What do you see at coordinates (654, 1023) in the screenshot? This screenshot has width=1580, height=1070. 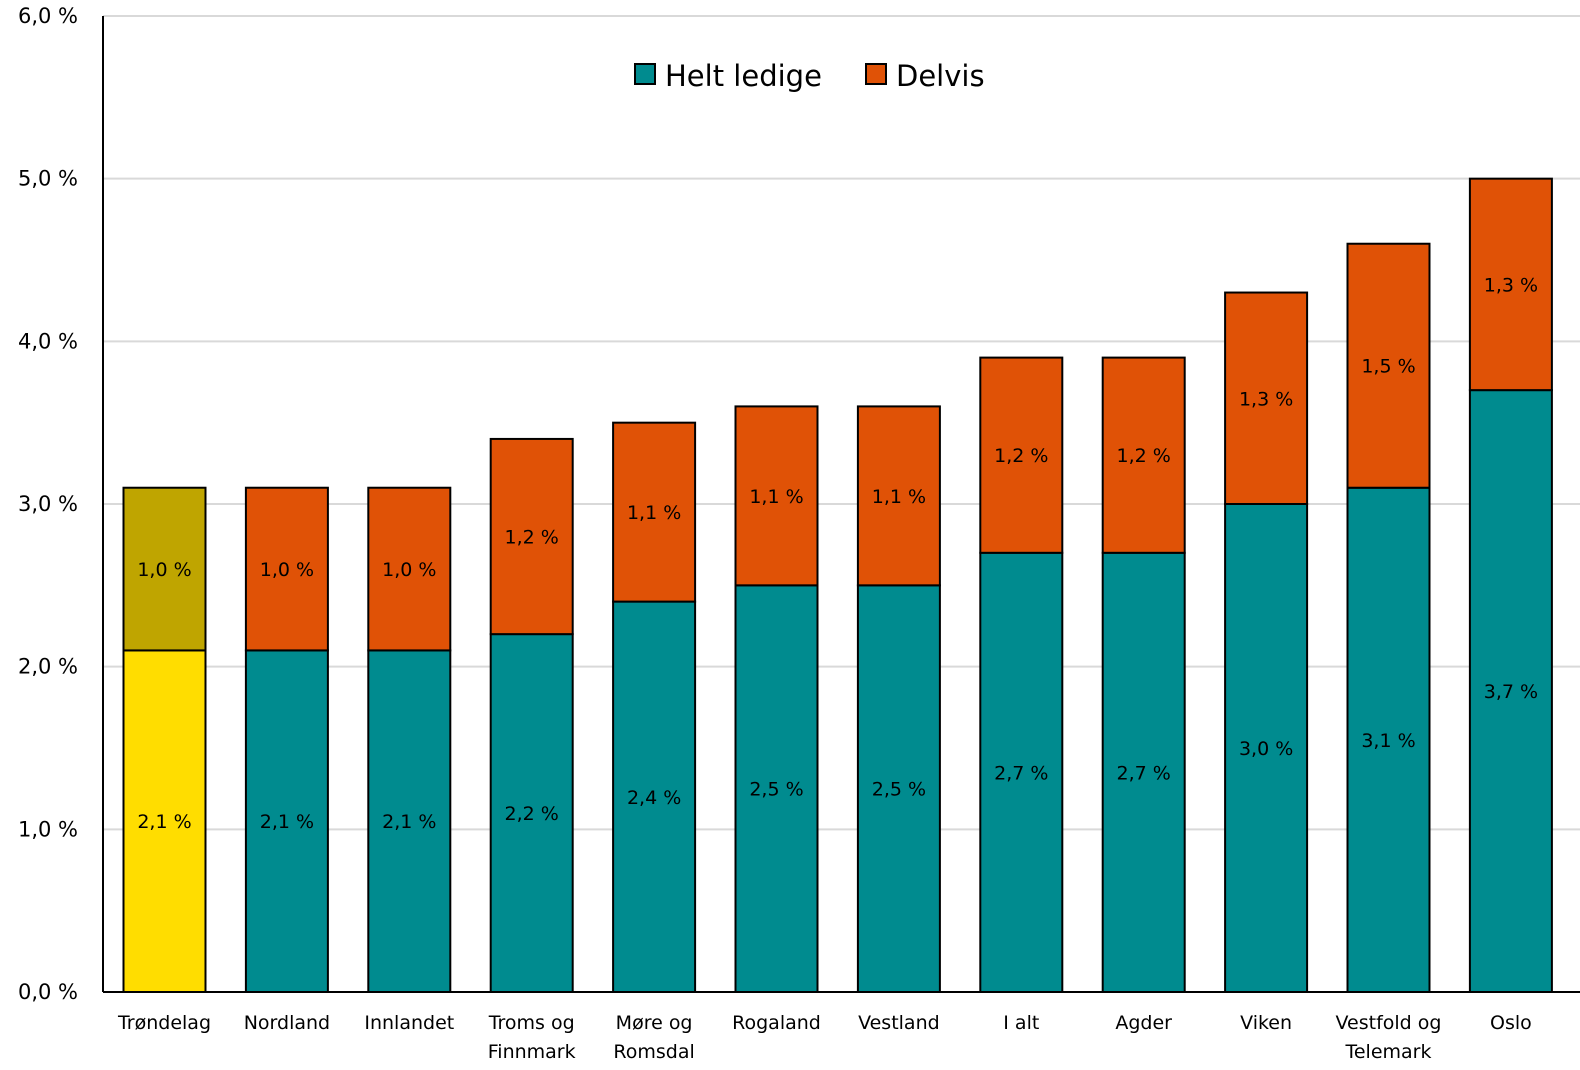 I see `x-category-label: Møre og` at bounding box center [654, 1023].